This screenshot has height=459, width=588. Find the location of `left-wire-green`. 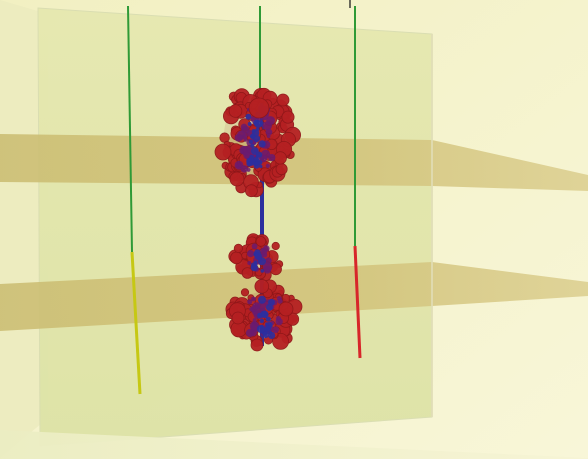

left-wire-green is located at coordinates (130, 129).